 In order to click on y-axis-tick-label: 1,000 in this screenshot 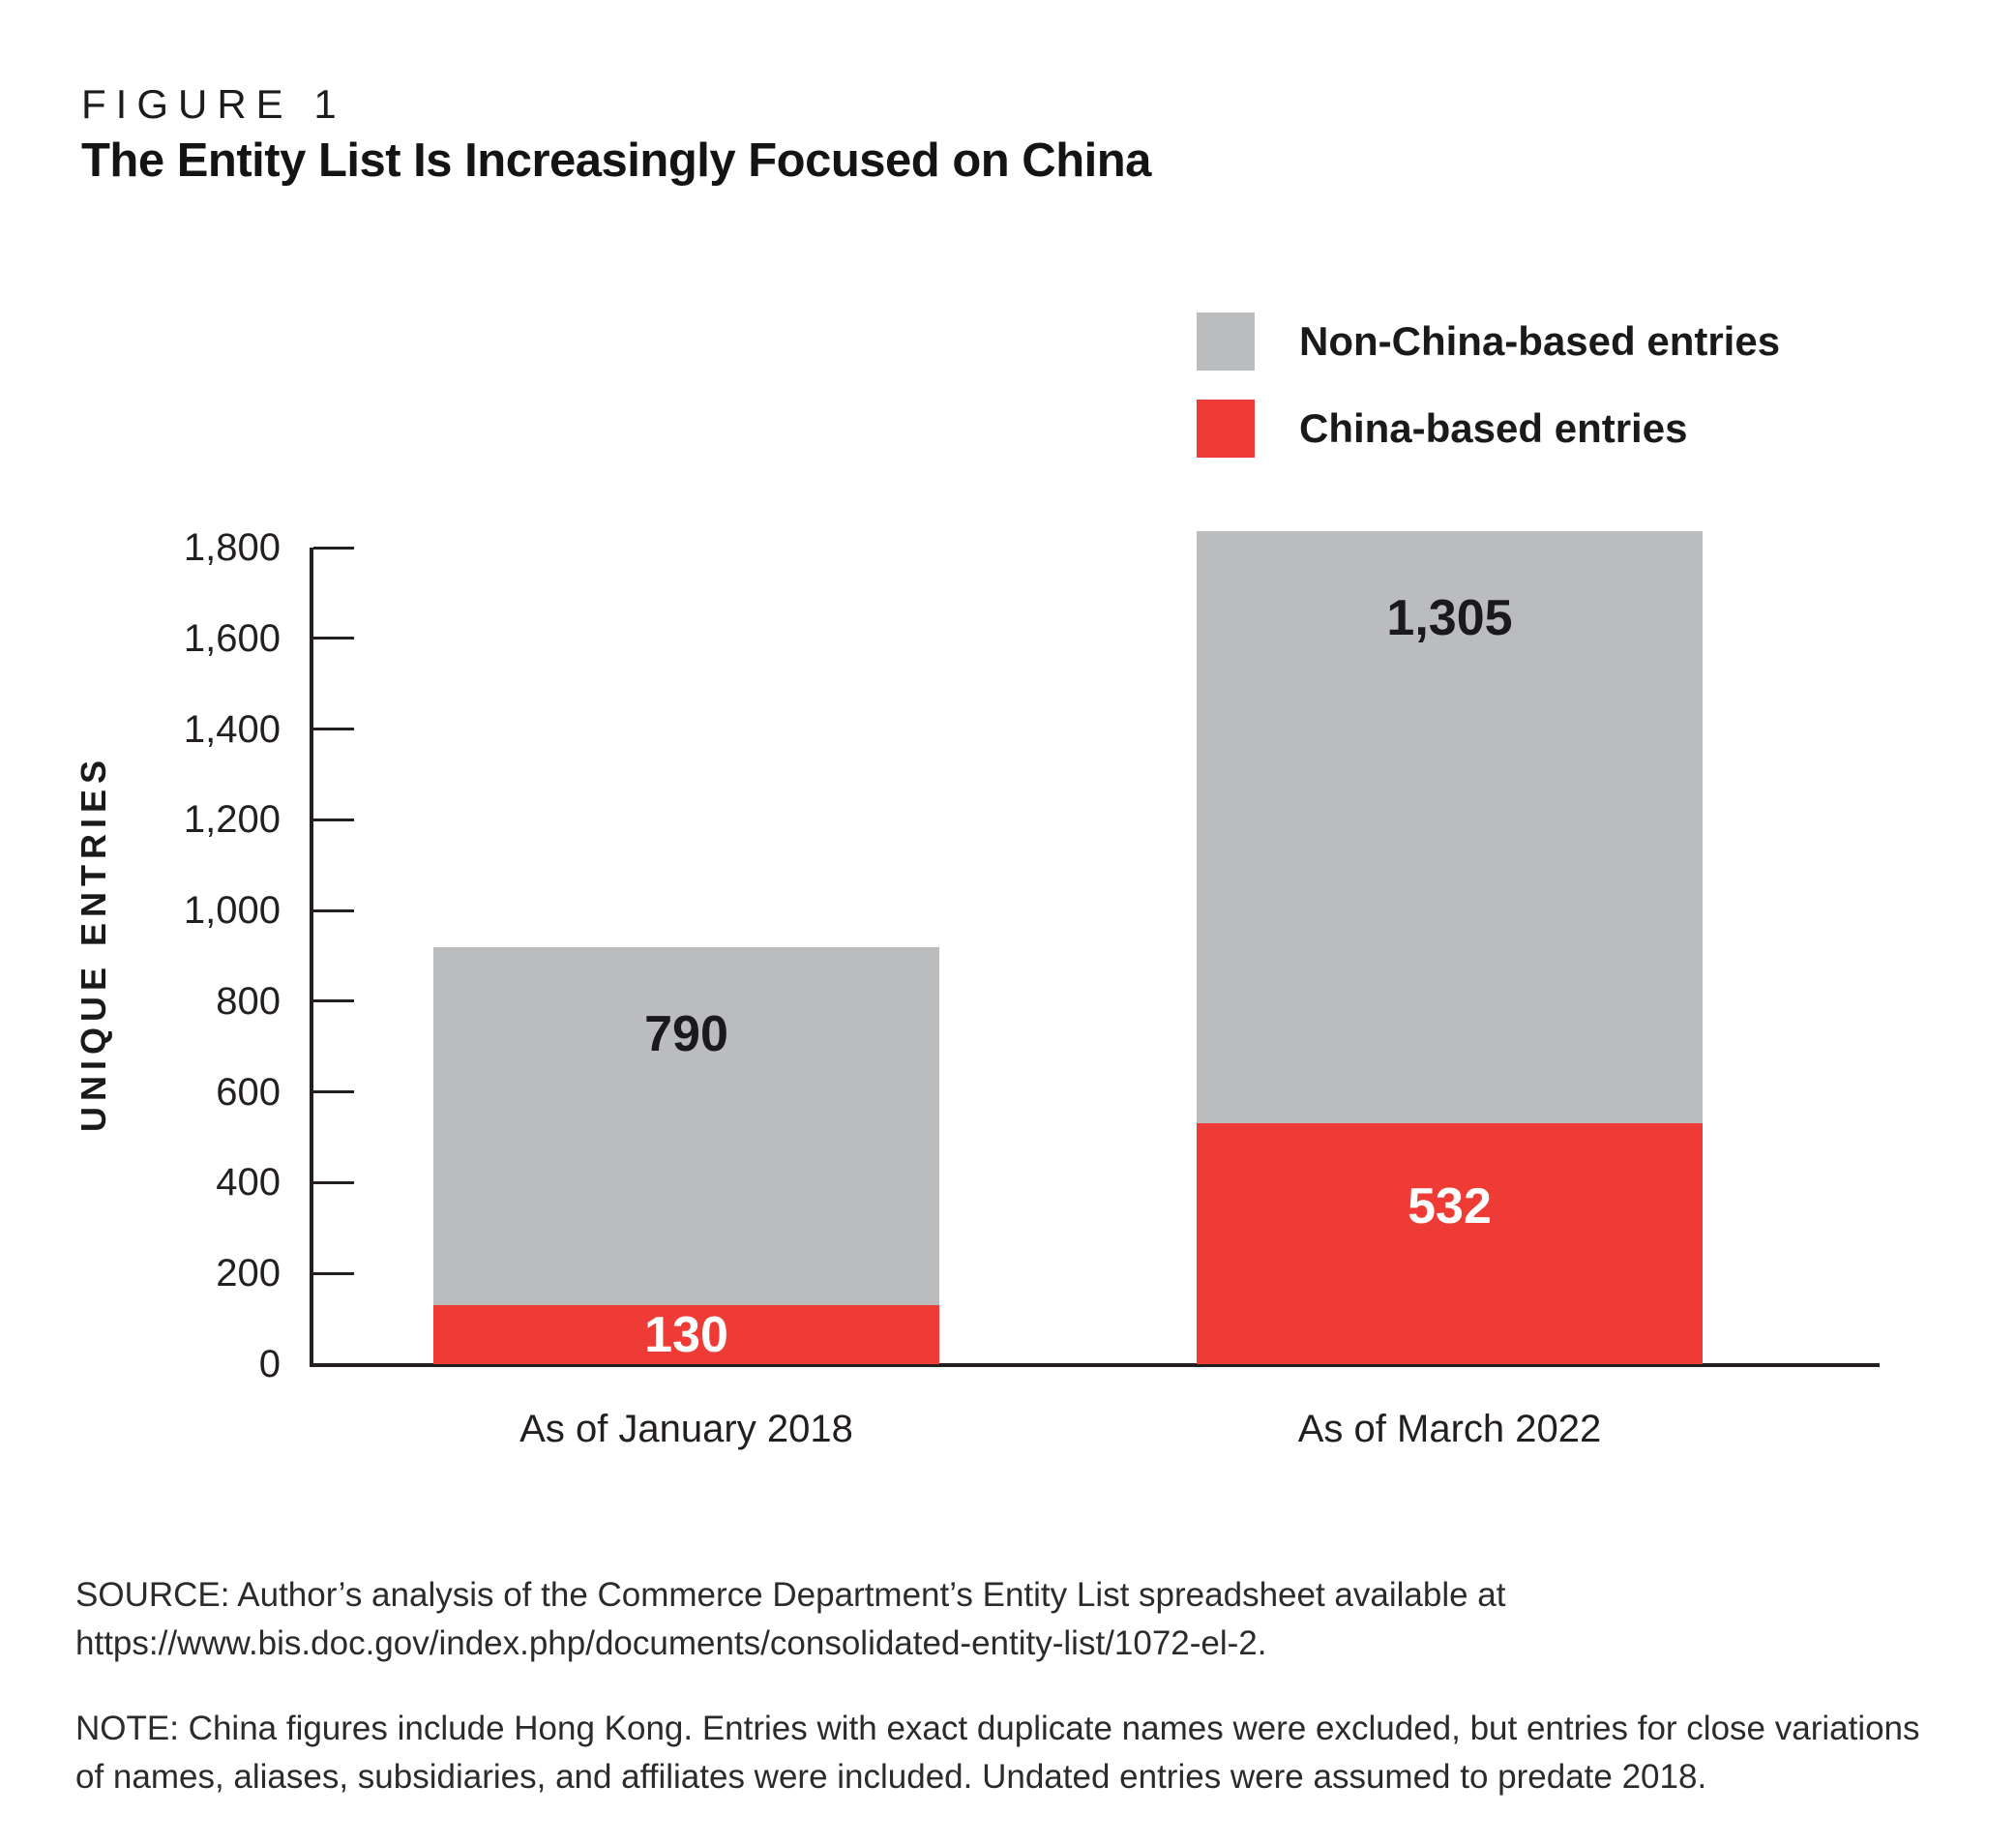, I will do `click(232, 911)`.